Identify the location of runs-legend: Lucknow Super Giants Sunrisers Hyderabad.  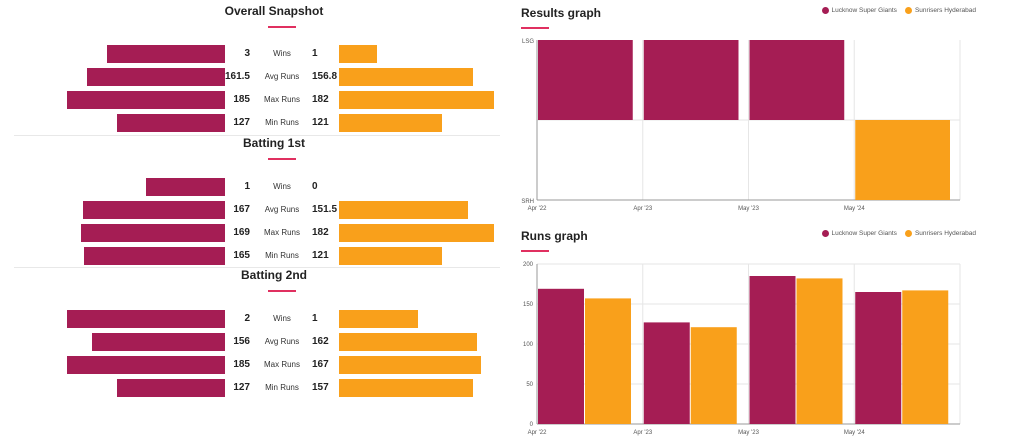
(895, 233).